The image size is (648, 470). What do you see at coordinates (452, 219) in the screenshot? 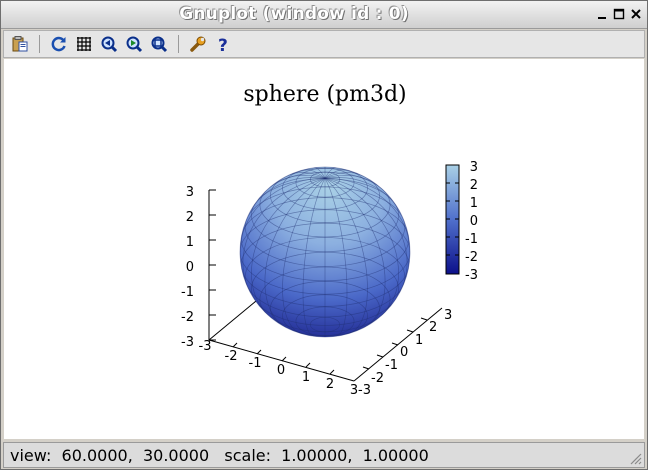
I see `colorbar` at bounding box center [452, 219].